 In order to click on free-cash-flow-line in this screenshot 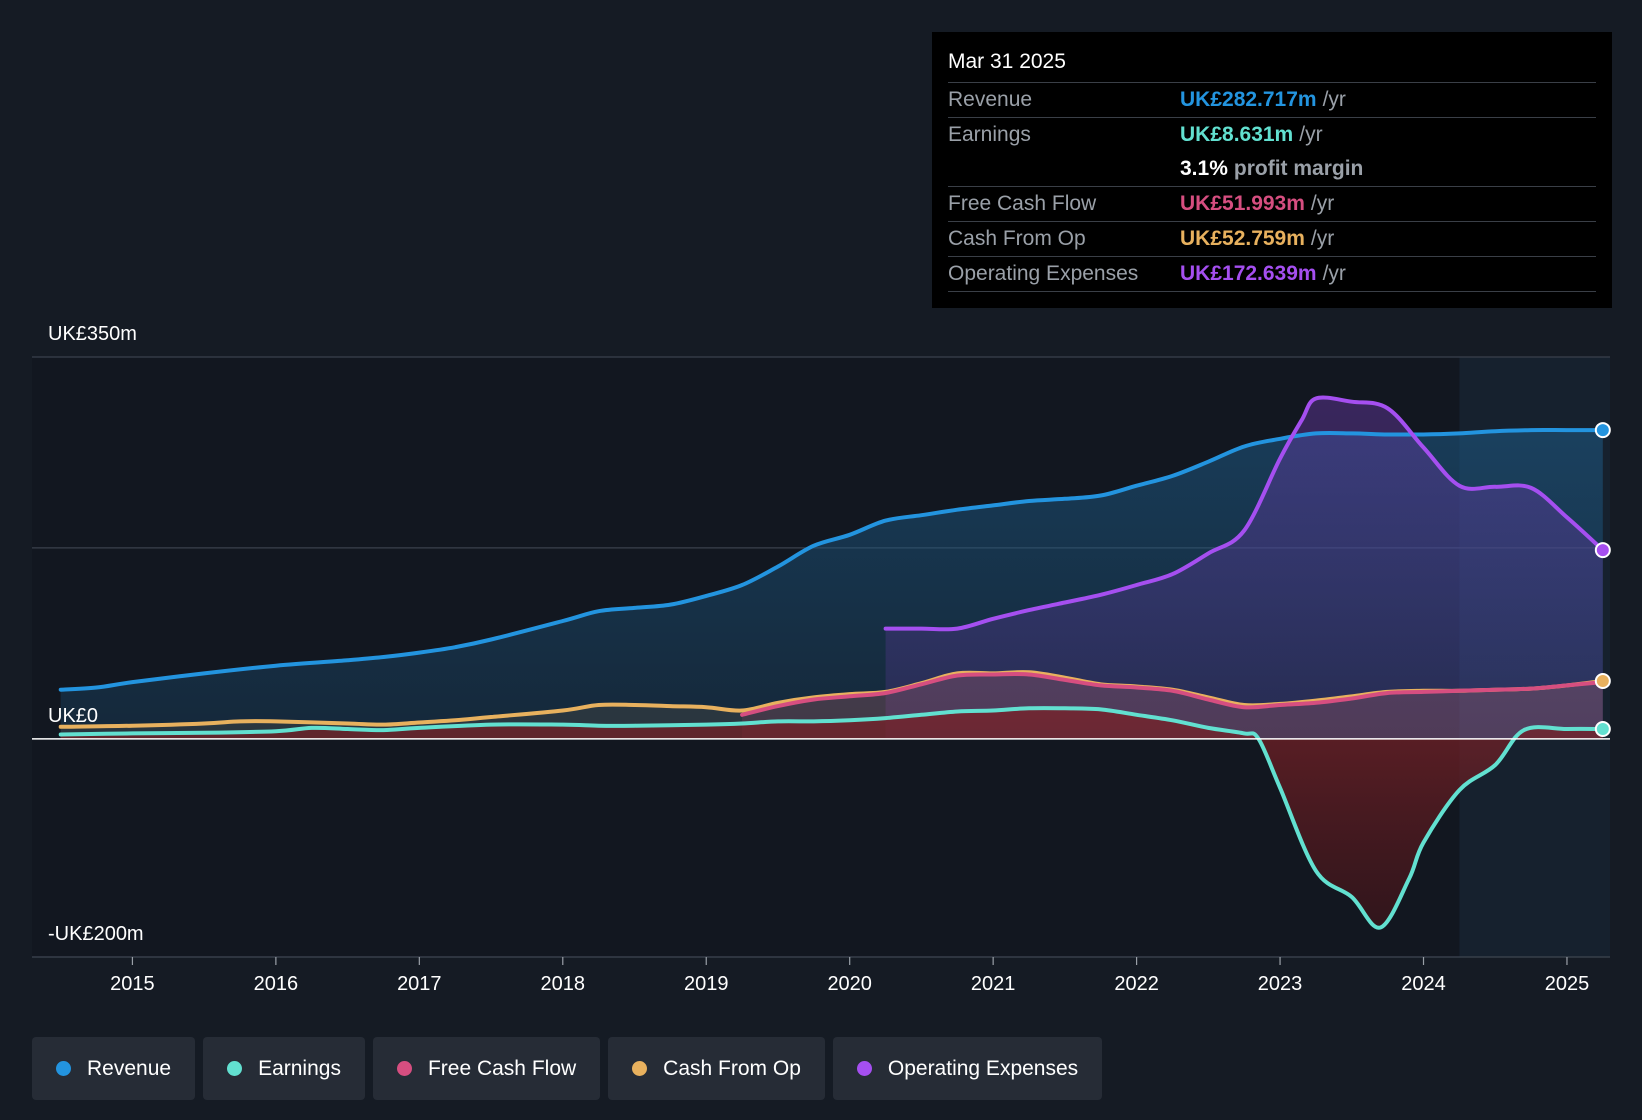, I will do `click(1172, 694)`.